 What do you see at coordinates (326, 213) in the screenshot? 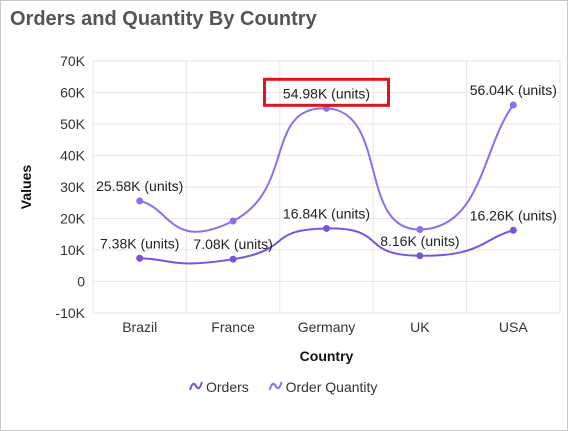
I see `orders-data-label: 16.84K (units)` at bounding box center [326, 213].